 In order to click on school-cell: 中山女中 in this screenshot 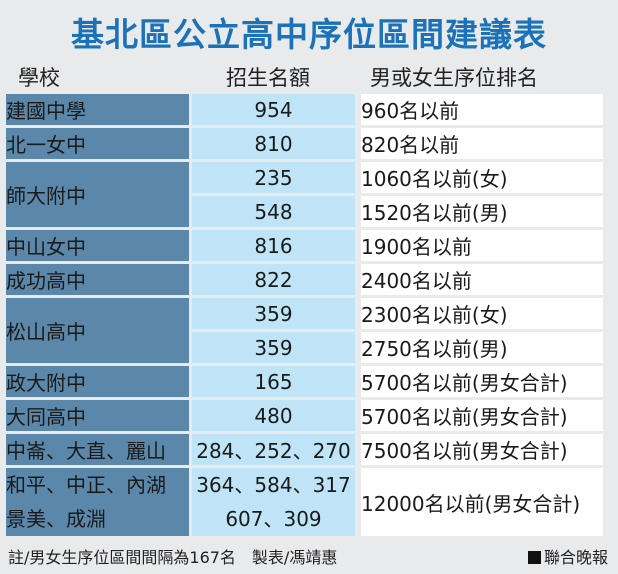, I will do `click(97, 245)`.